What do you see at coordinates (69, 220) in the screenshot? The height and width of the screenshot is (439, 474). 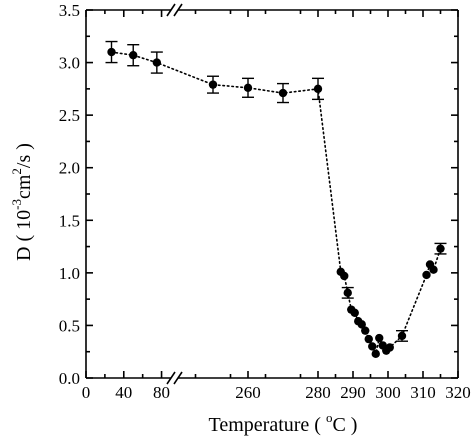 I see `y-tick-label: 1.5` at bounding box center [69, 220].